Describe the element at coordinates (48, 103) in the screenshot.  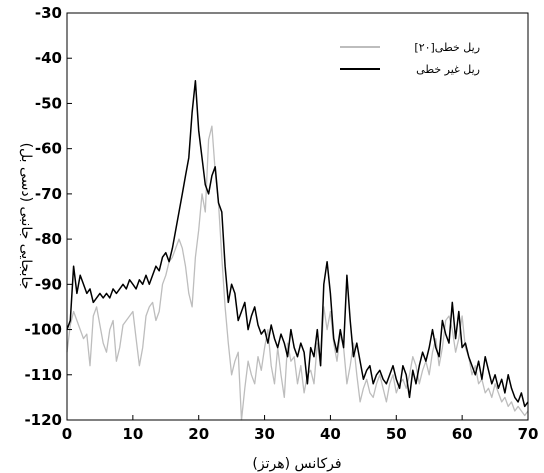
I see `y-tick-label: -50` at that location.